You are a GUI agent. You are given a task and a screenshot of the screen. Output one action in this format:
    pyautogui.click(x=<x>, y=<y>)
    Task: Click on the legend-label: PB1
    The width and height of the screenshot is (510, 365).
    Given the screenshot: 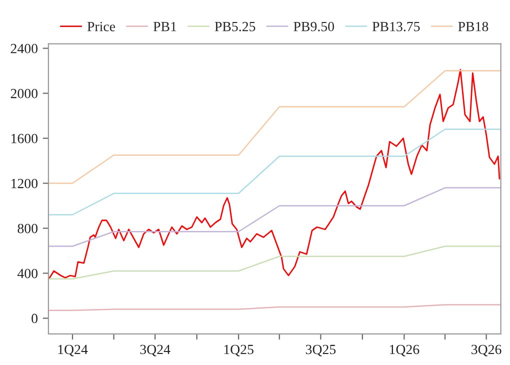 What is the action you would take?
    pyautogui.click(x=164, y=27)
    